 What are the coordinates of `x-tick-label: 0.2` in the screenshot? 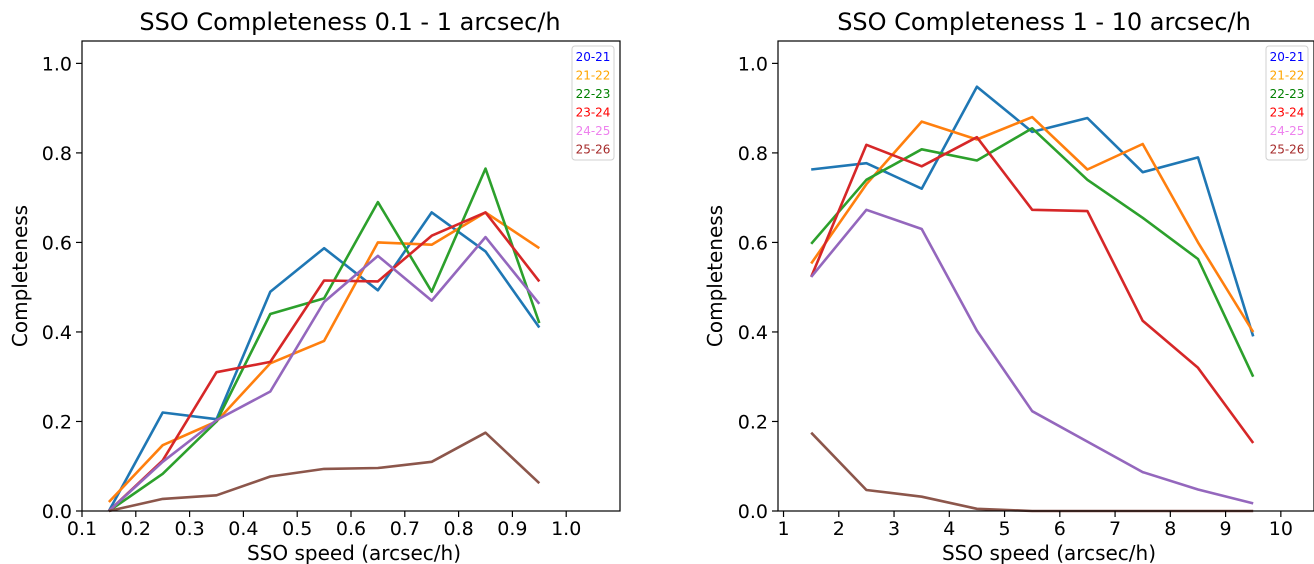 It's located at (136, 529).